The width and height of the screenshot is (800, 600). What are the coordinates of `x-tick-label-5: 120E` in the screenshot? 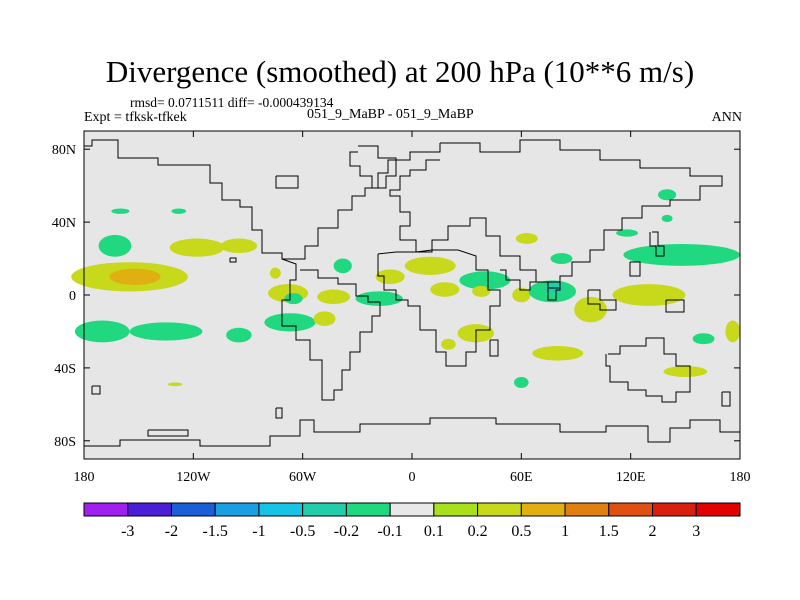 It's located at (631, 477).